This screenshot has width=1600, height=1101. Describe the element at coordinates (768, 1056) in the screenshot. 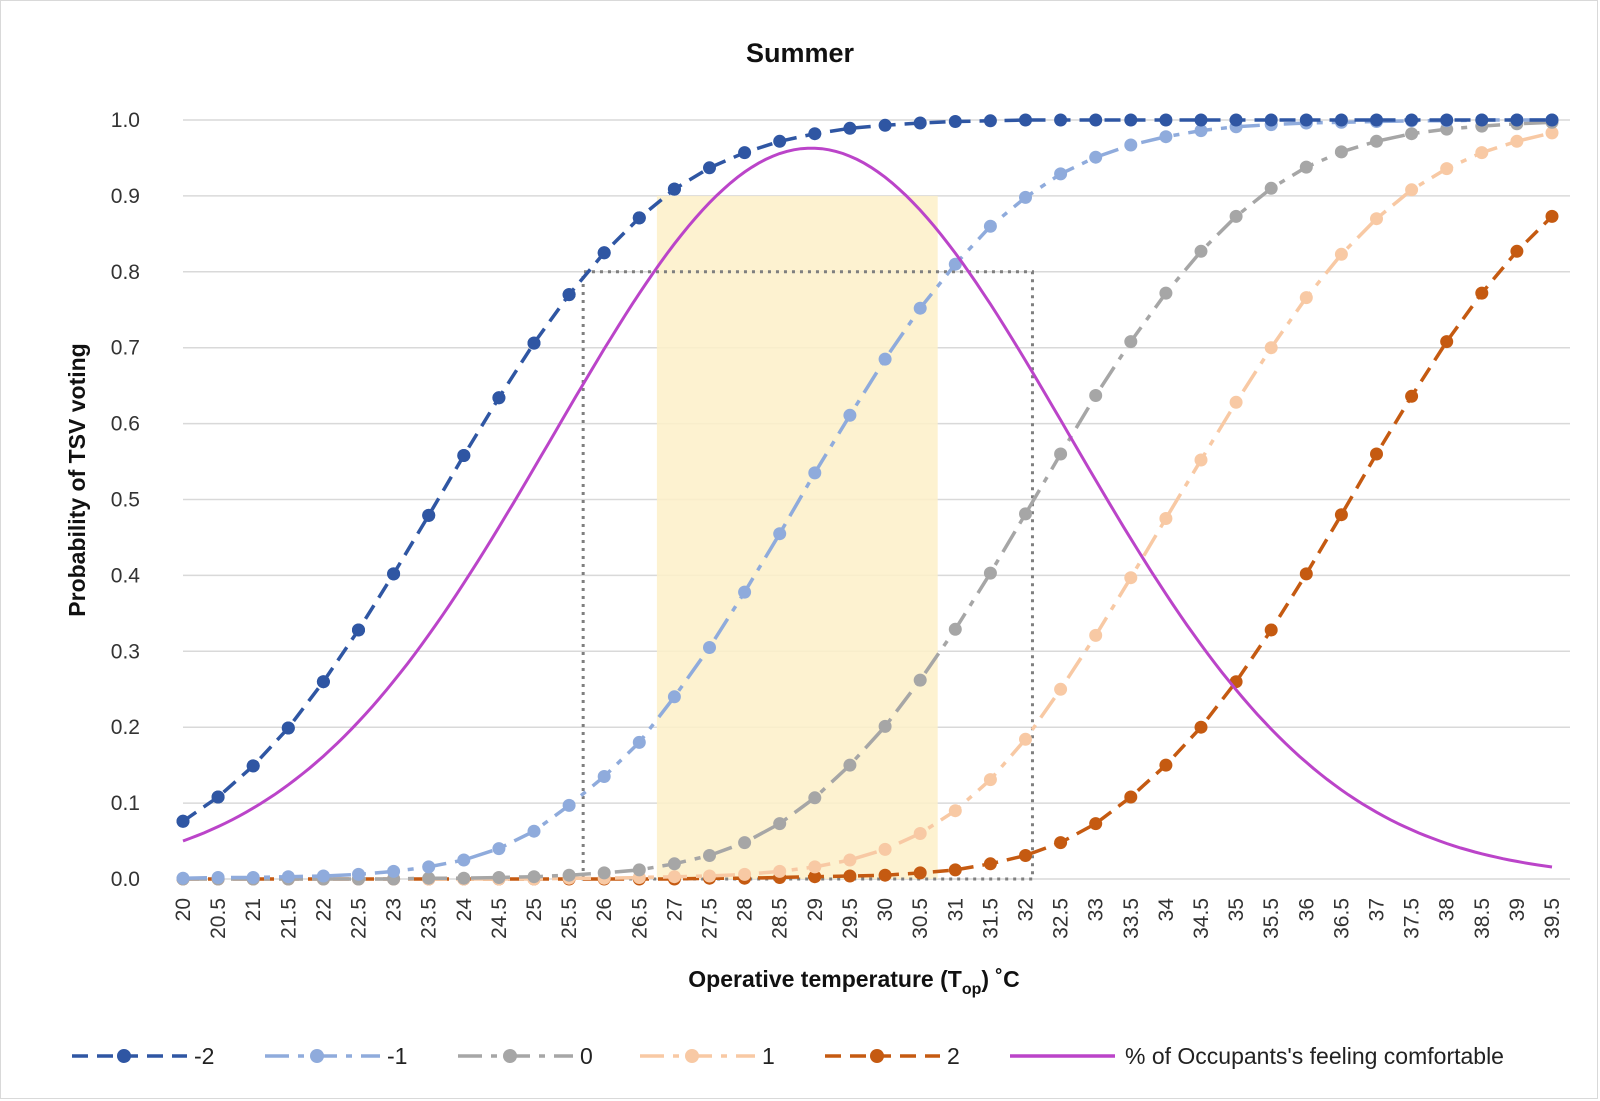

I see `legend-label: 1` at that location.